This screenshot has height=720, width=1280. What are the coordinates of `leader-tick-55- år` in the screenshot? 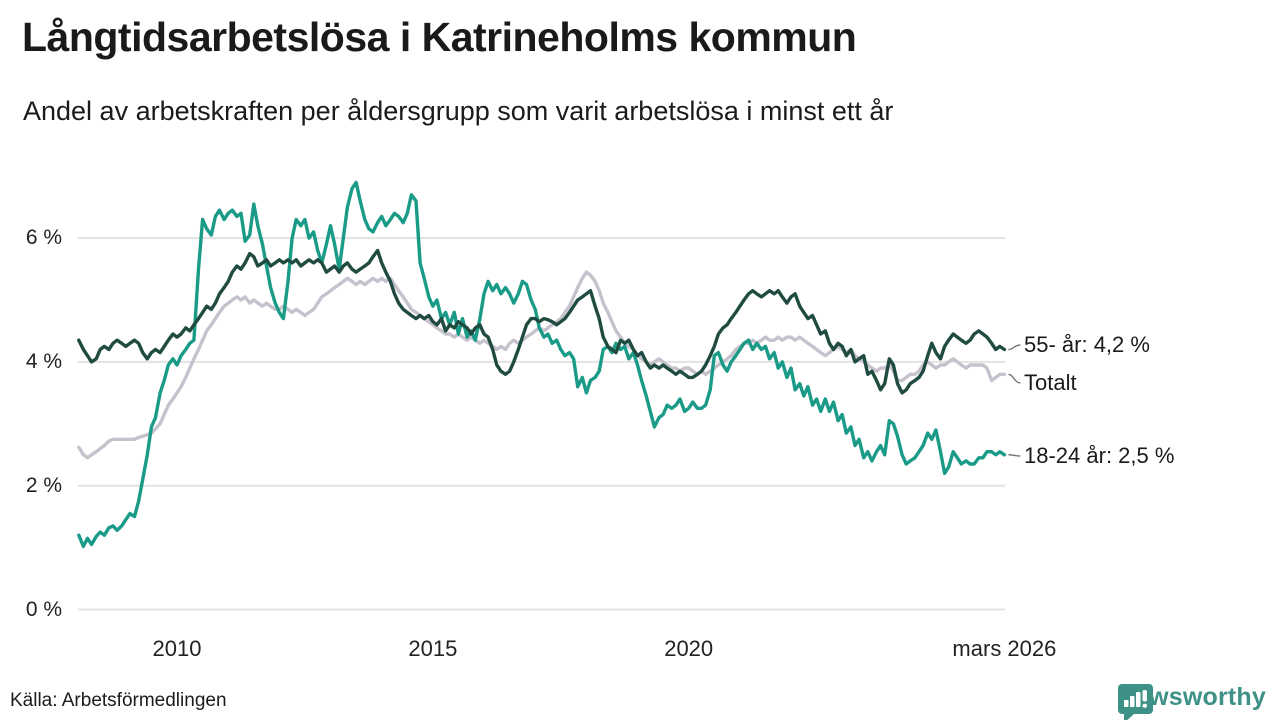 It's located at (1014, 347).